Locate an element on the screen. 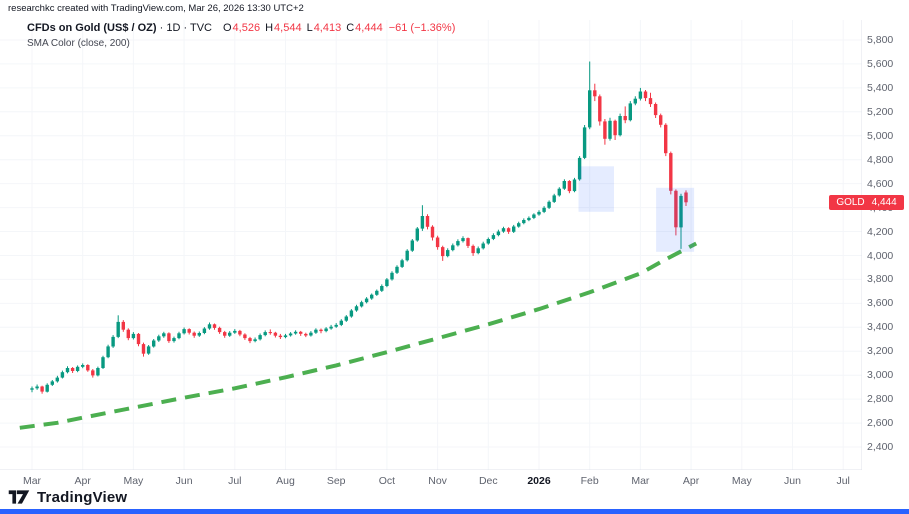  symbol-title: CFDs on Gold (US$ / OZ) is located at coordinates (92, 28).